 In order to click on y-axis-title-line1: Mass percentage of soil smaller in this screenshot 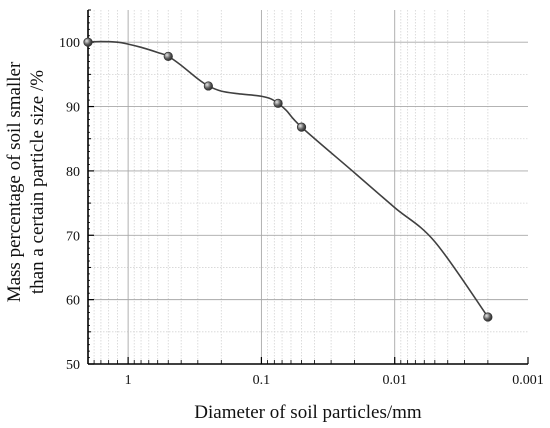, I will do `click(14, 181)`.